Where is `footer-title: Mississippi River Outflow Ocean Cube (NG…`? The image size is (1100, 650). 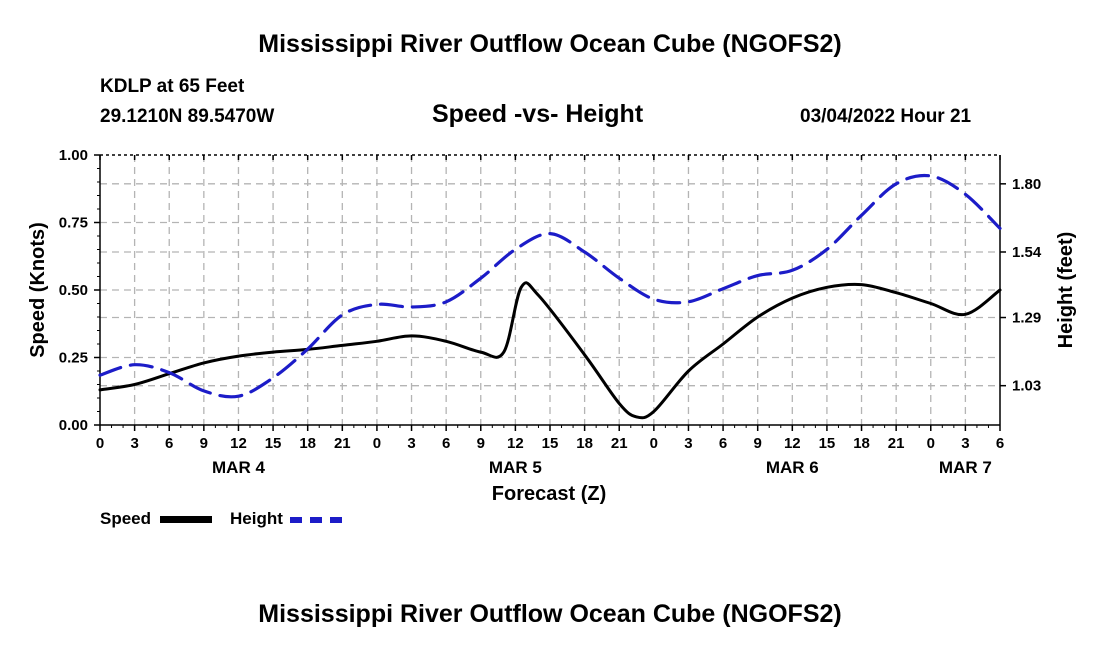
footer-title: Mississippi River Outflow Ocean Cube (NG… is located at coordinates (550, 614).